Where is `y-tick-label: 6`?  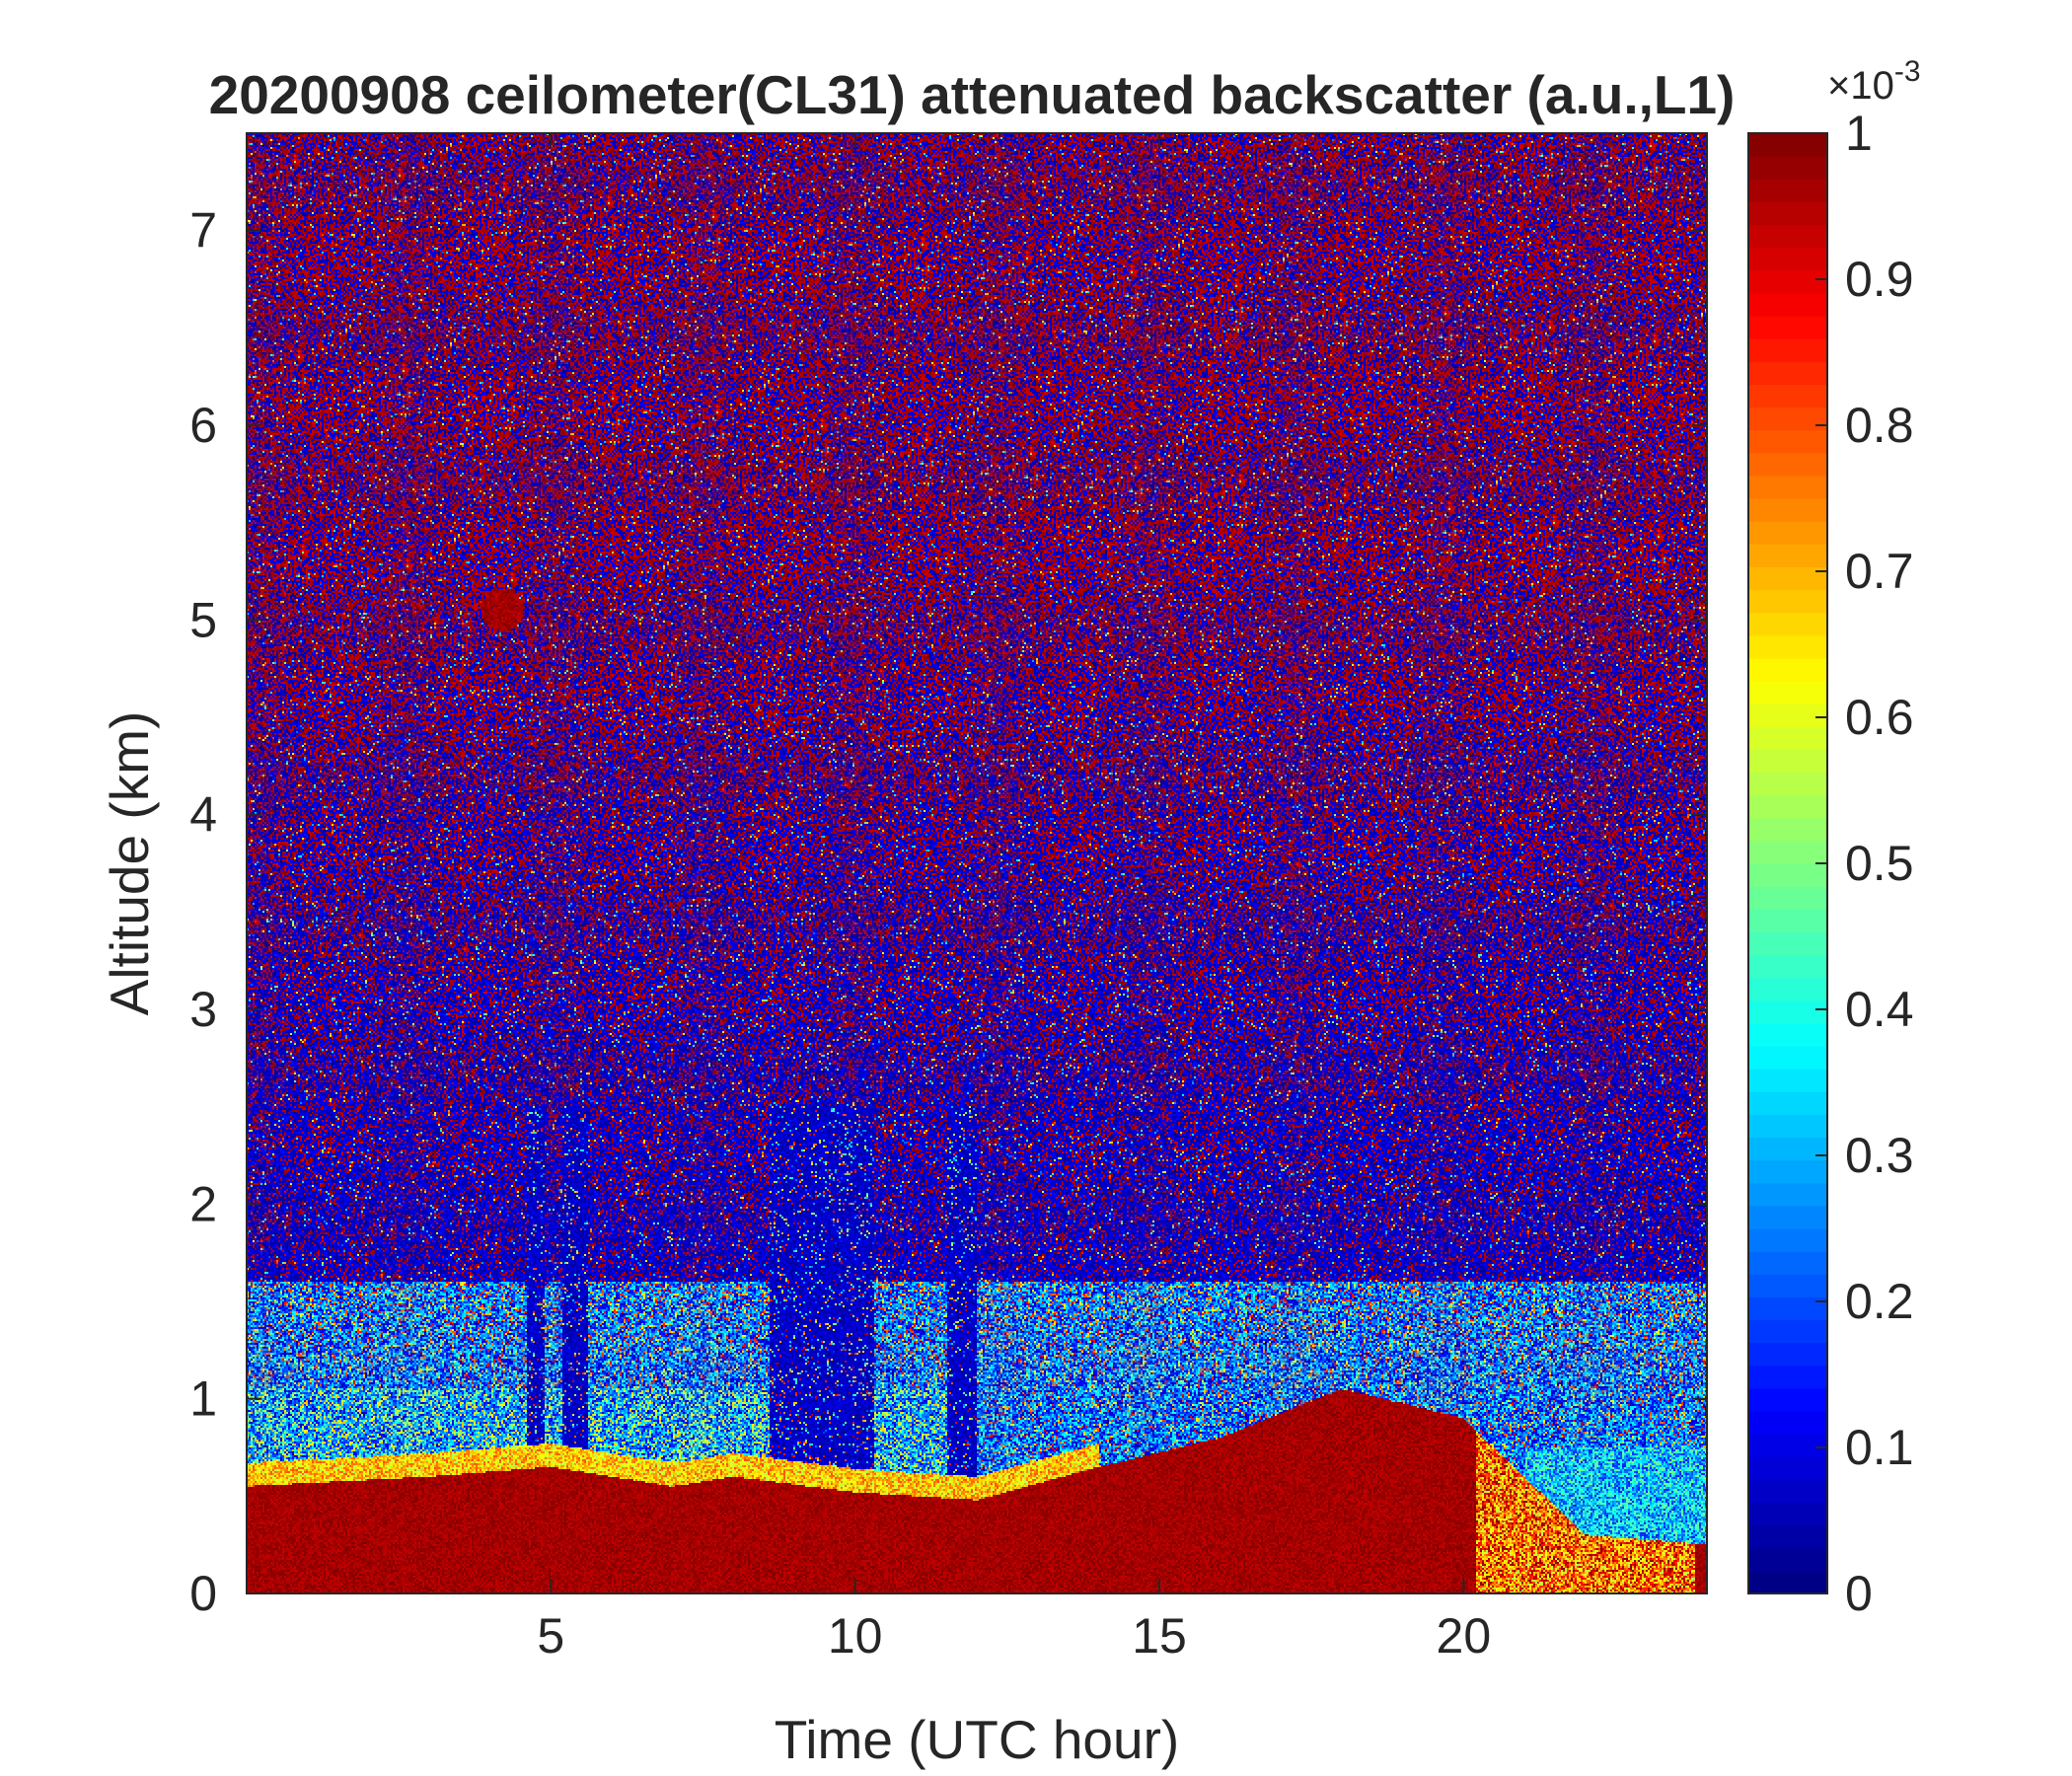 y-tick-label: 6 is located at coordinates (203, 426).